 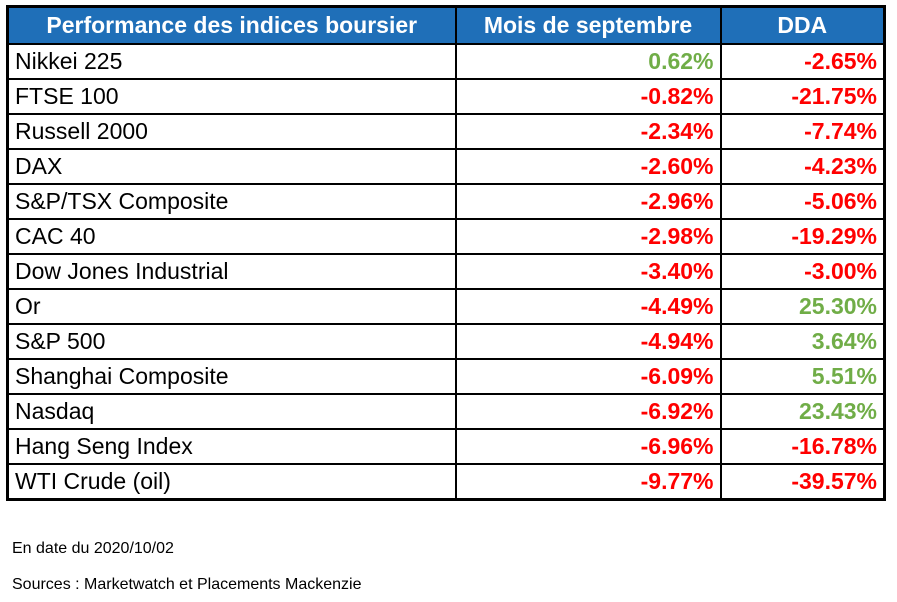 I want to click on ytd-change: 25.30%, so click(x=802, y=306).